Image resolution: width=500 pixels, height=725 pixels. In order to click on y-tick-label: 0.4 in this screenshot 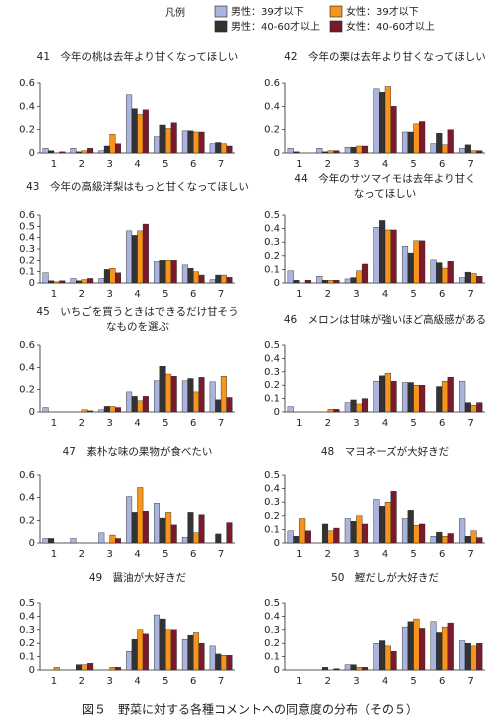, I will do `click(27, 498)`.